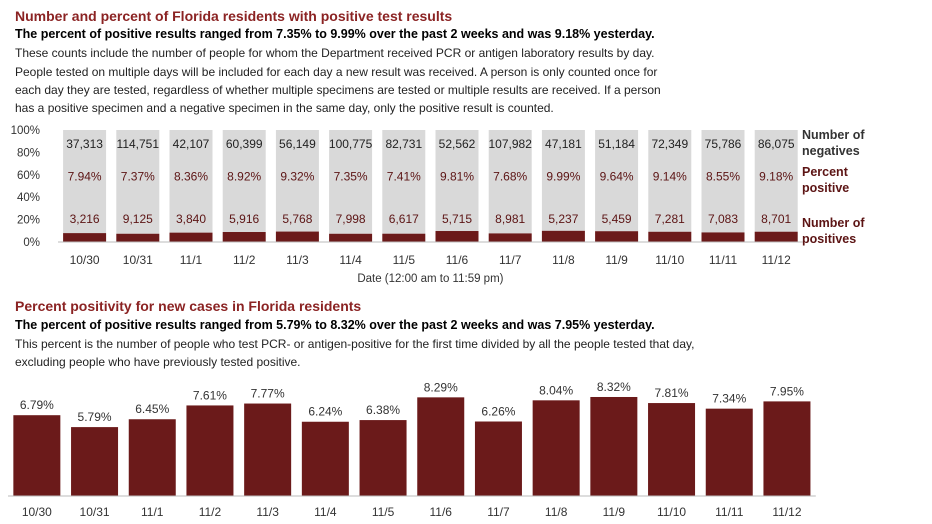 The height and width of the screenshot is (524, 932). What do you see at coordinates (498, 512) in the screenshot?
I see `chart2-x-tick-label: 11/7` at bounding box center [498, 512].